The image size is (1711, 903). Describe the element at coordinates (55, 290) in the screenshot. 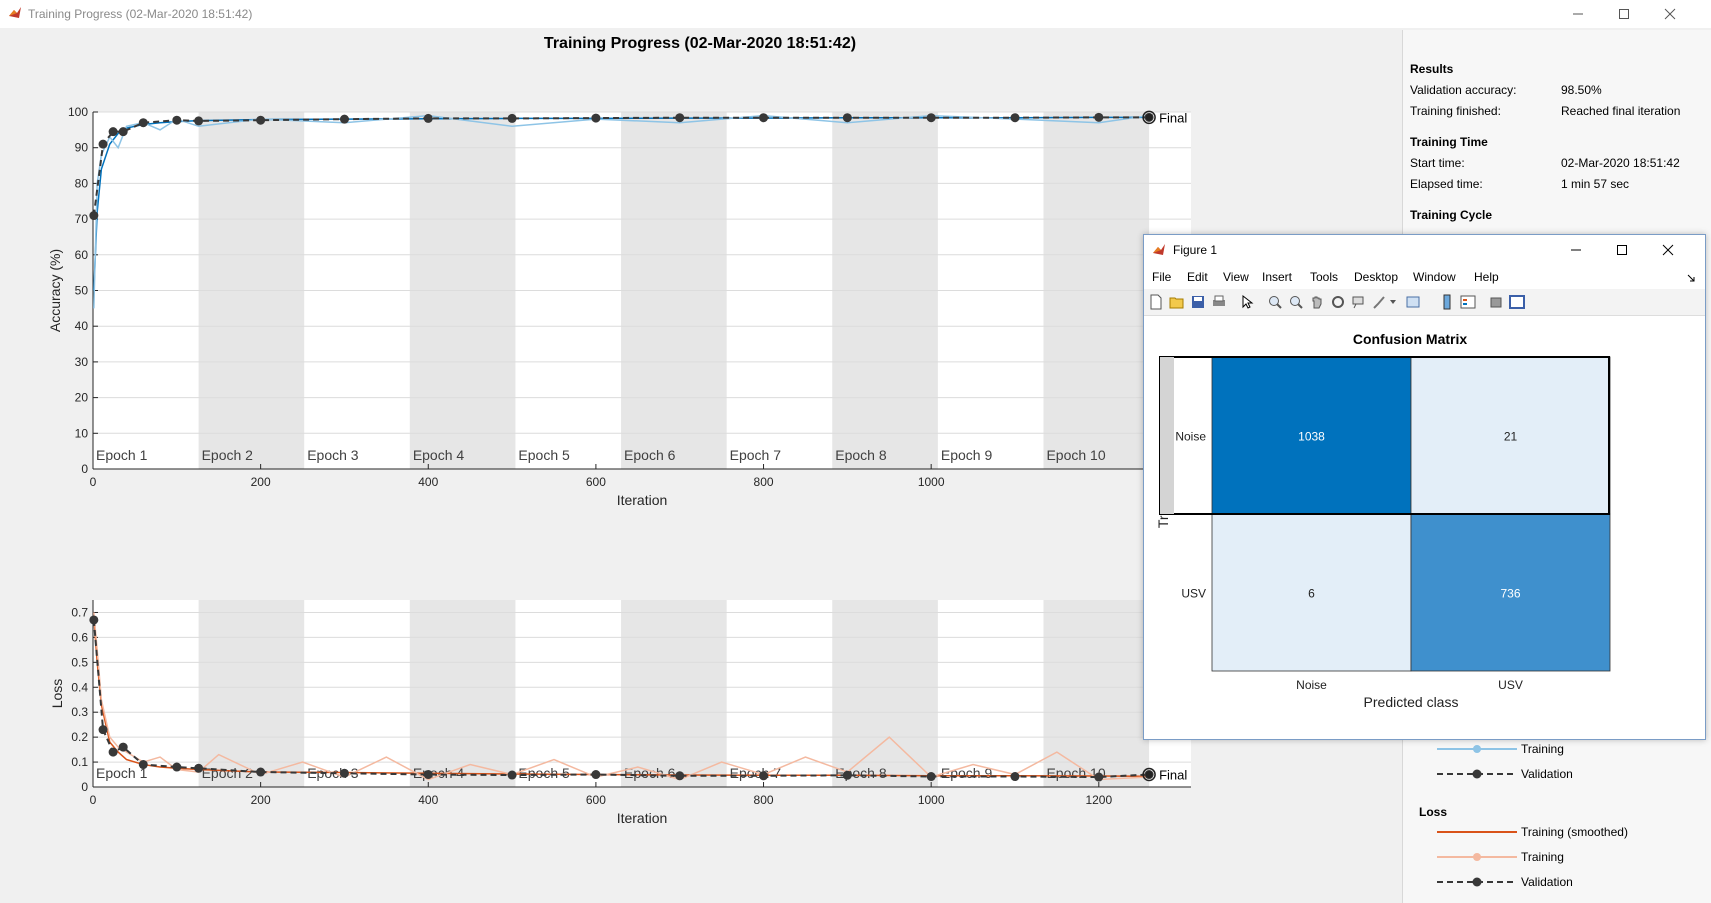

I see `y-axis-label: Accuracy (%)` at that location.